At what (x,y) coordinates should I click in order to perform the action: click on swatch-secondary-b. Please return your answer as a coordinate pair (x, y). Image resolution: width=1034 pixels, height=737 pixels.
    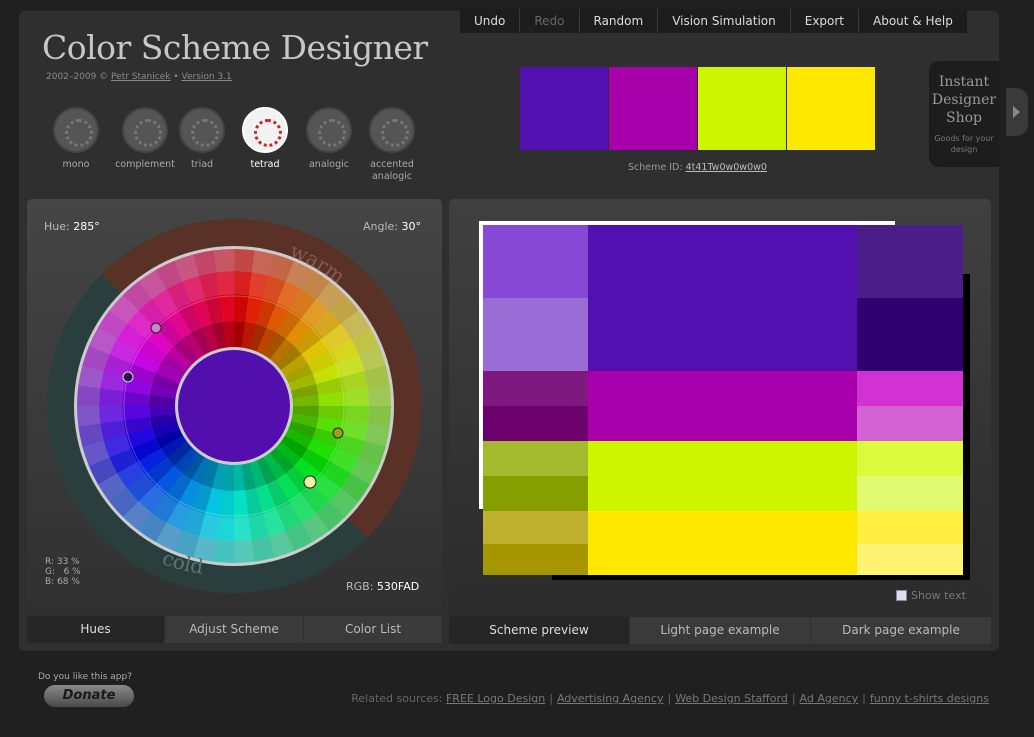
    Looking at the image, I should click on (742, 108).